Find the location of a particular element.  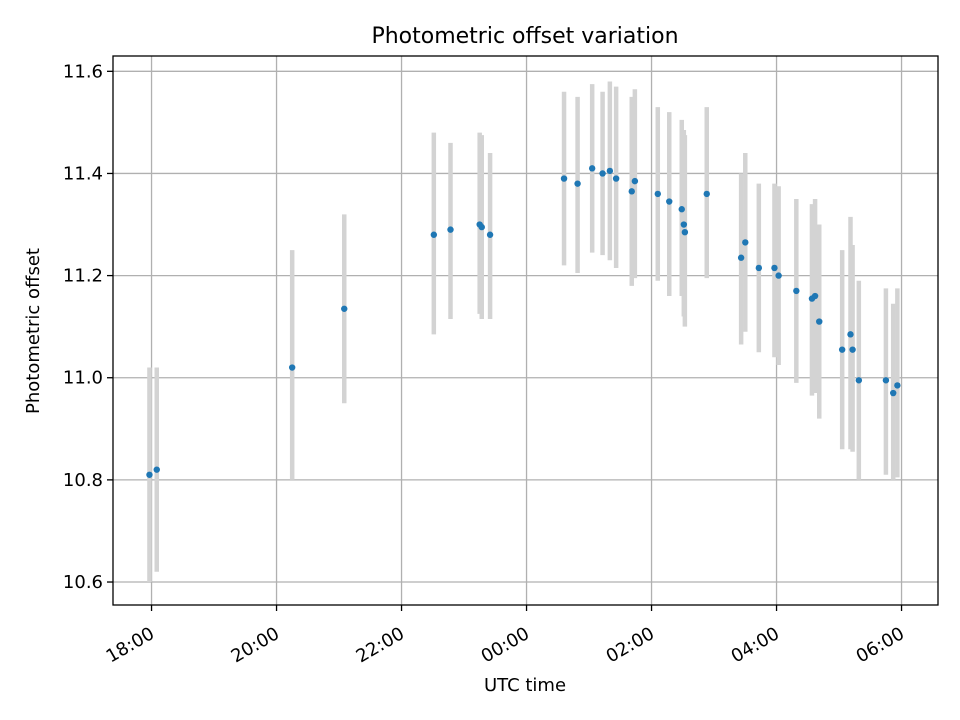

x-tick-label: 04:00 is located at coordinates (755, 645).